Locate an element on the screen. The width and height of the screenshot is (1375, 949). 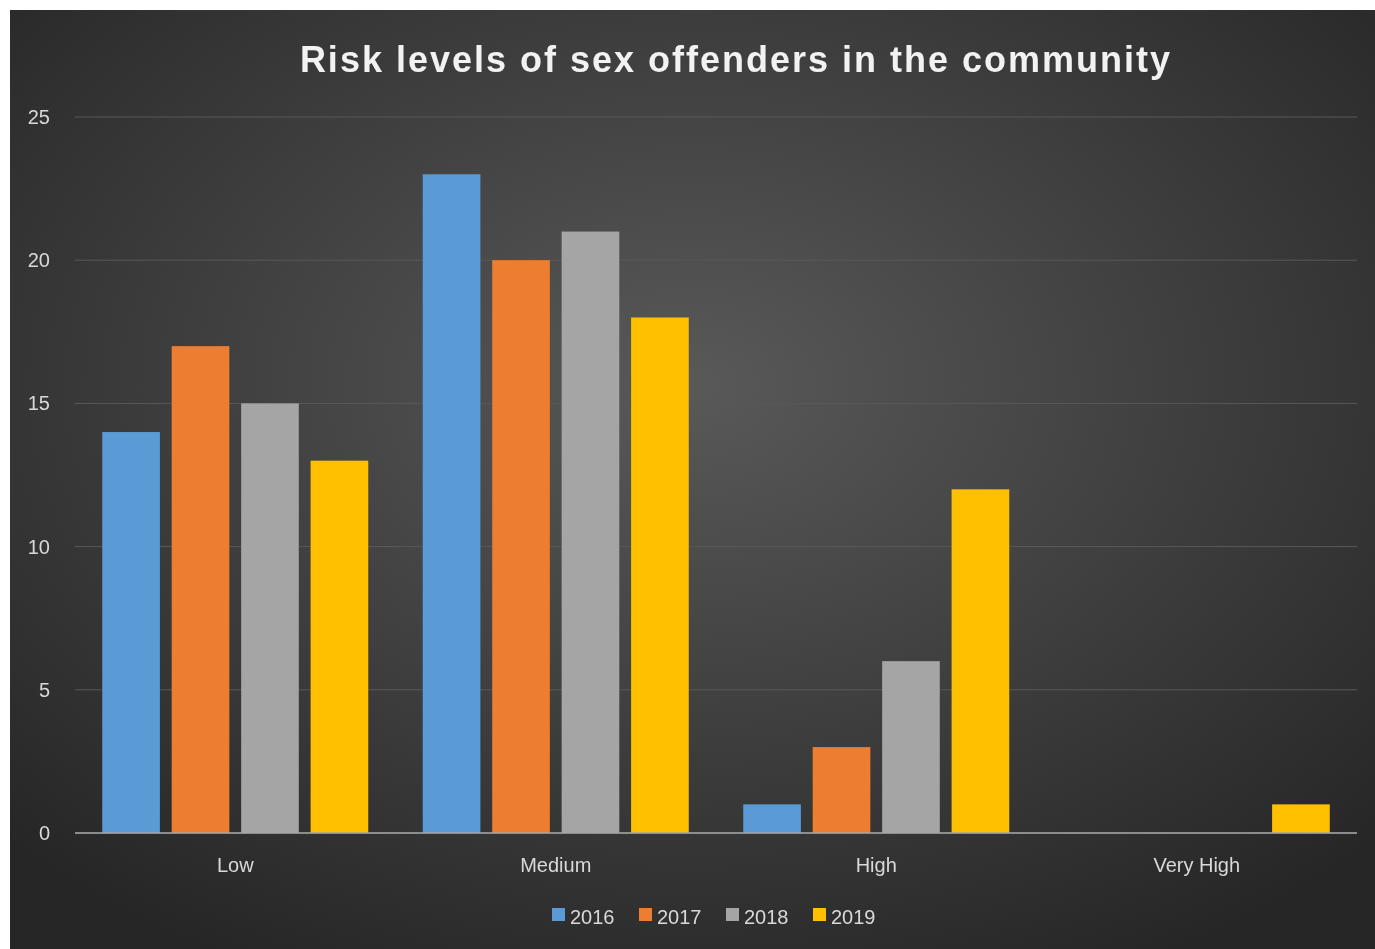
y-tick-label: 25 is located at coordinates (38, 117).